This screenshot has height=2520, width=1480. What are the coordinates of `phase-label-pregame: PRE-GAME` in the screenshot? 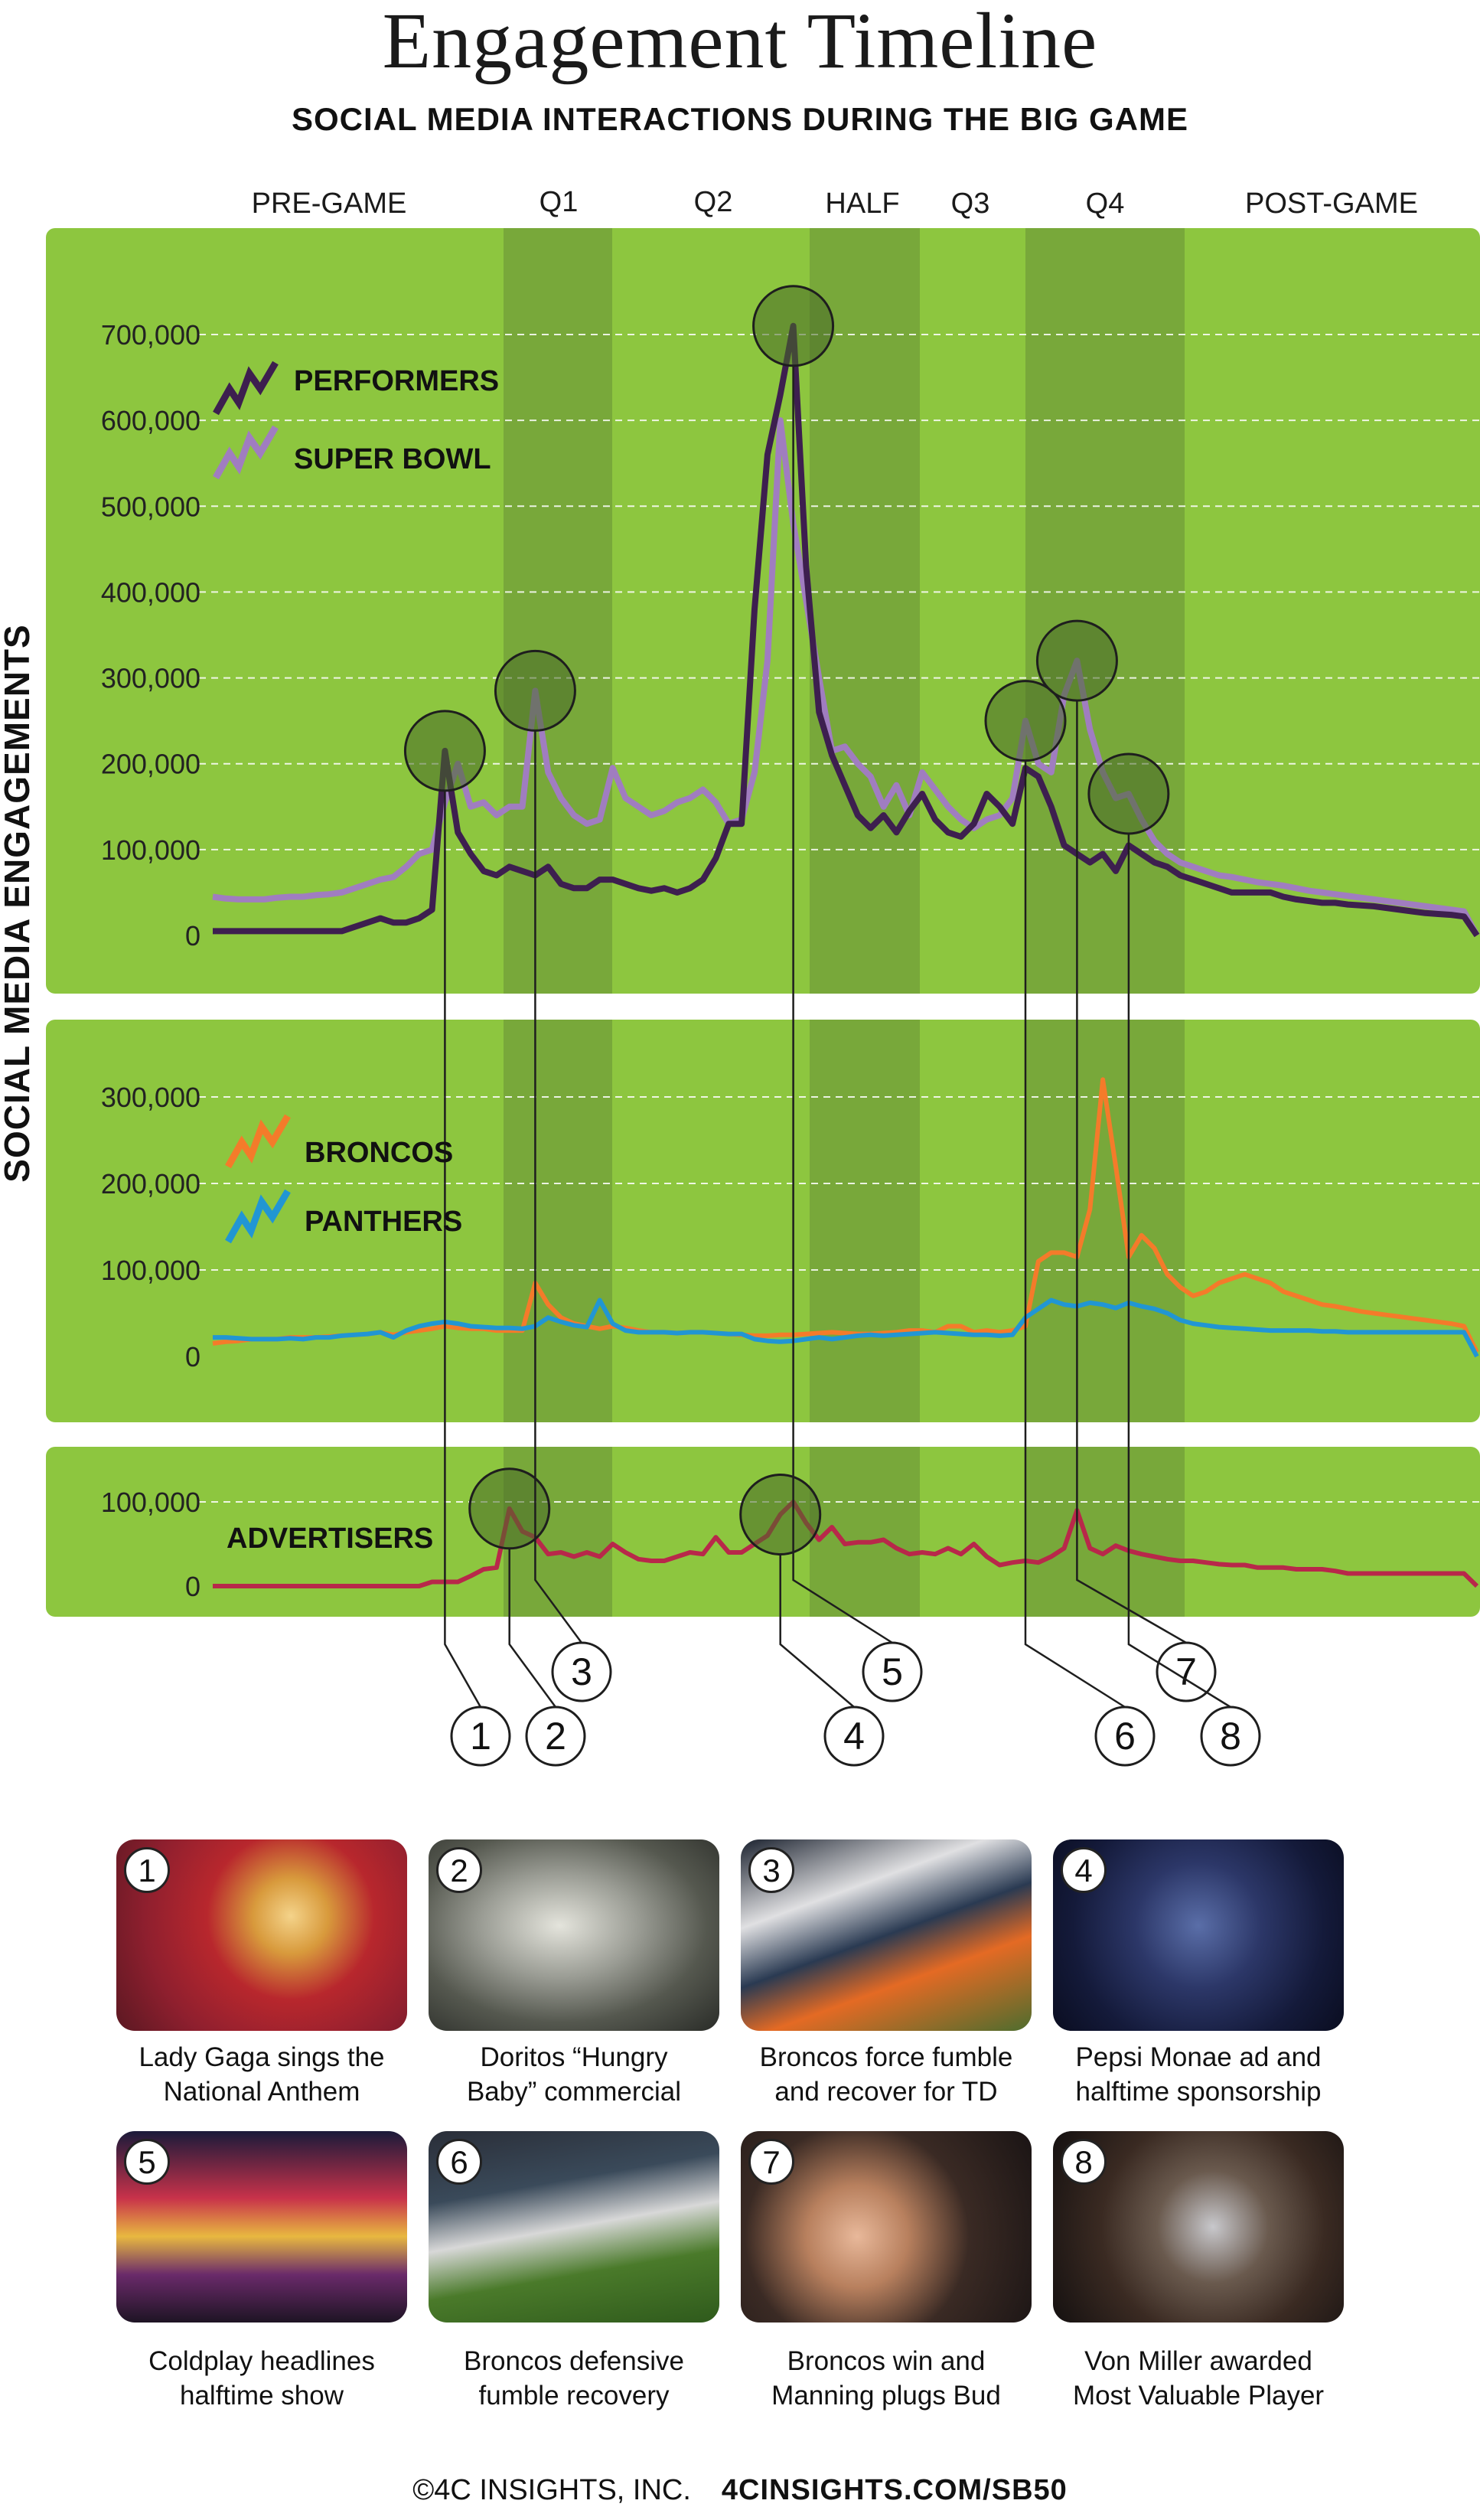 It's located at (330, 204).